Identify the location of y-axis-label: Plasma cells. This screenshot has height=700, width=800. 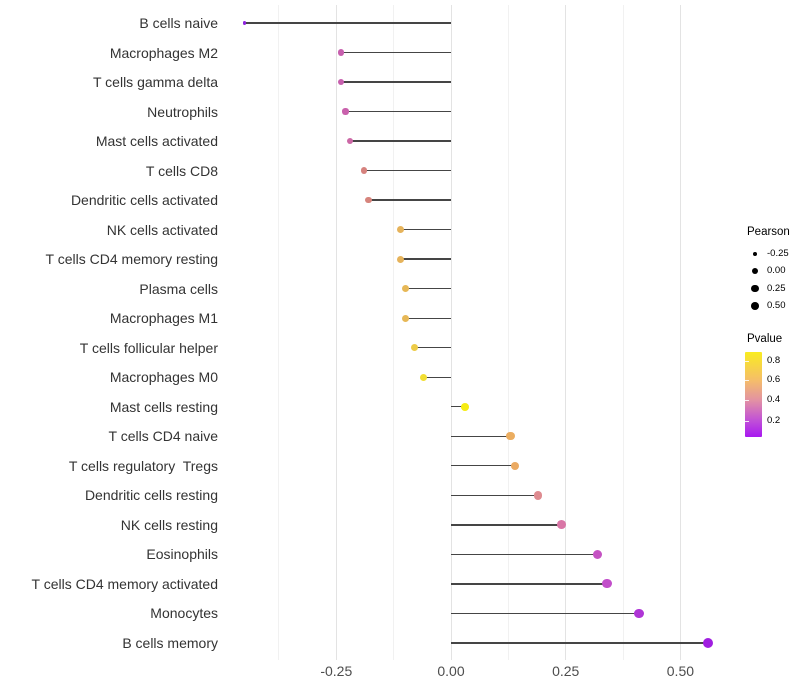
(178, 288).